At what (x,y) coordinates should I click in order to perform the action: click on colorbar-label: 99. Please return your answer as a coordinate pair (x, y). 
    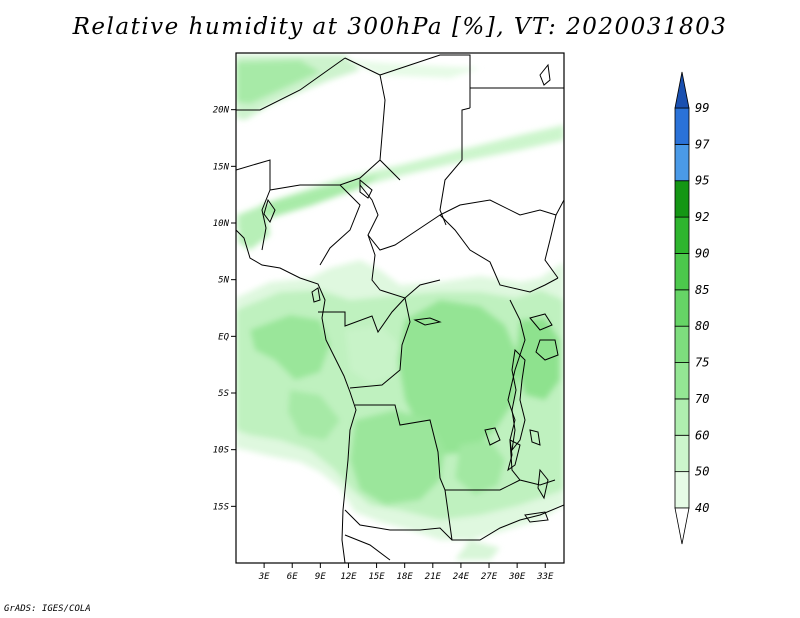
    Looking at the image, I should click on (702, 108).